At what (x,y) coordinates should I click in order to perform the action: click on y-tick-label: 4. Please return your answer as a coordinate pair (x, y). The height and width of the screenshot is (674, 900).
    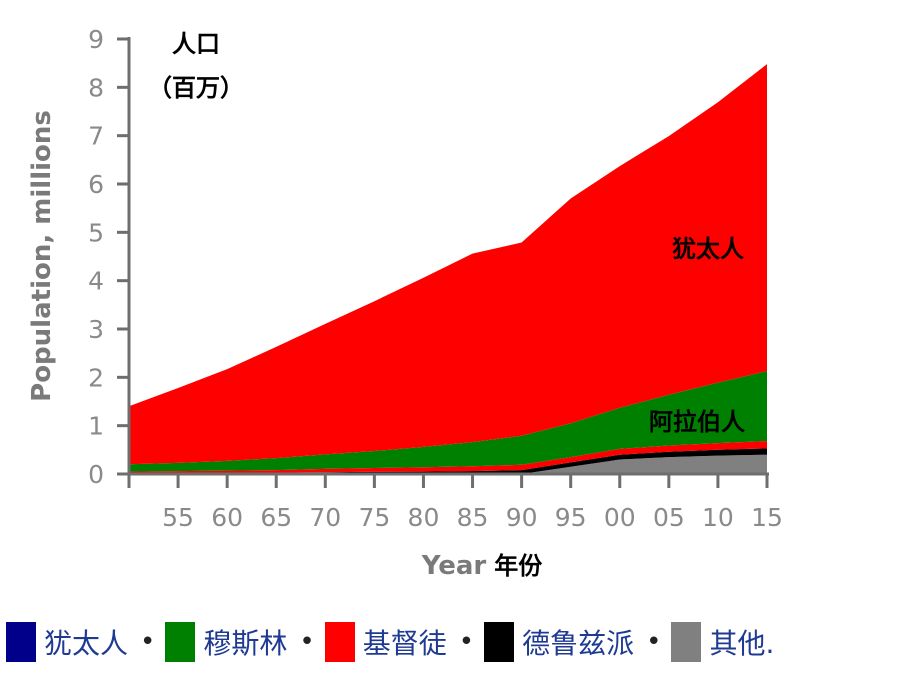
    Looking at the image, I should click on (96, 281).